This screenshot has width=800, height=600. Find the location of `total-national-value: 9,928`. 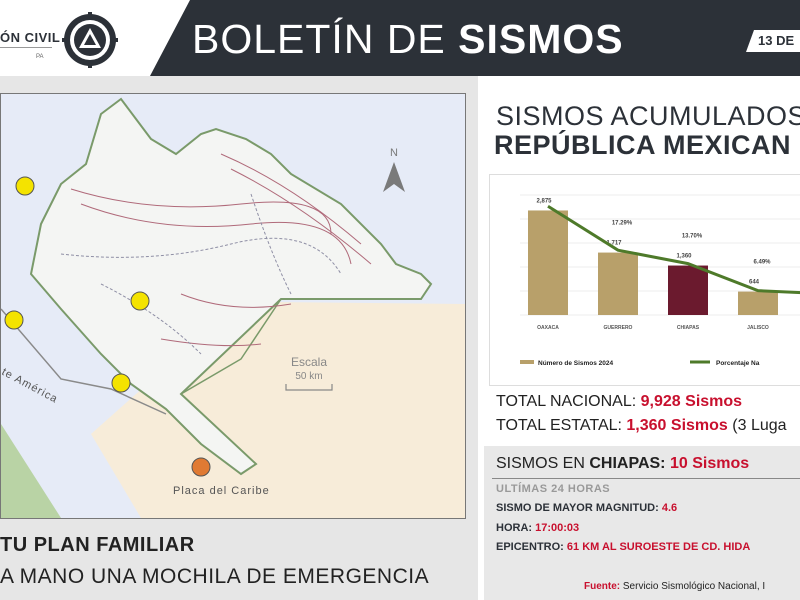

total-national-value: 9,928 is located at coordinates (660, 401).